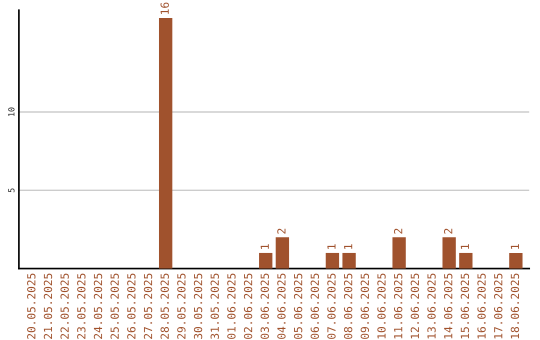 This screenshot has height=340, width=540. What do you see at coordinates (431, 306) in the screenshot?
I see `x-tick-label: 13.06.2025` at bounding box center [431, 306].